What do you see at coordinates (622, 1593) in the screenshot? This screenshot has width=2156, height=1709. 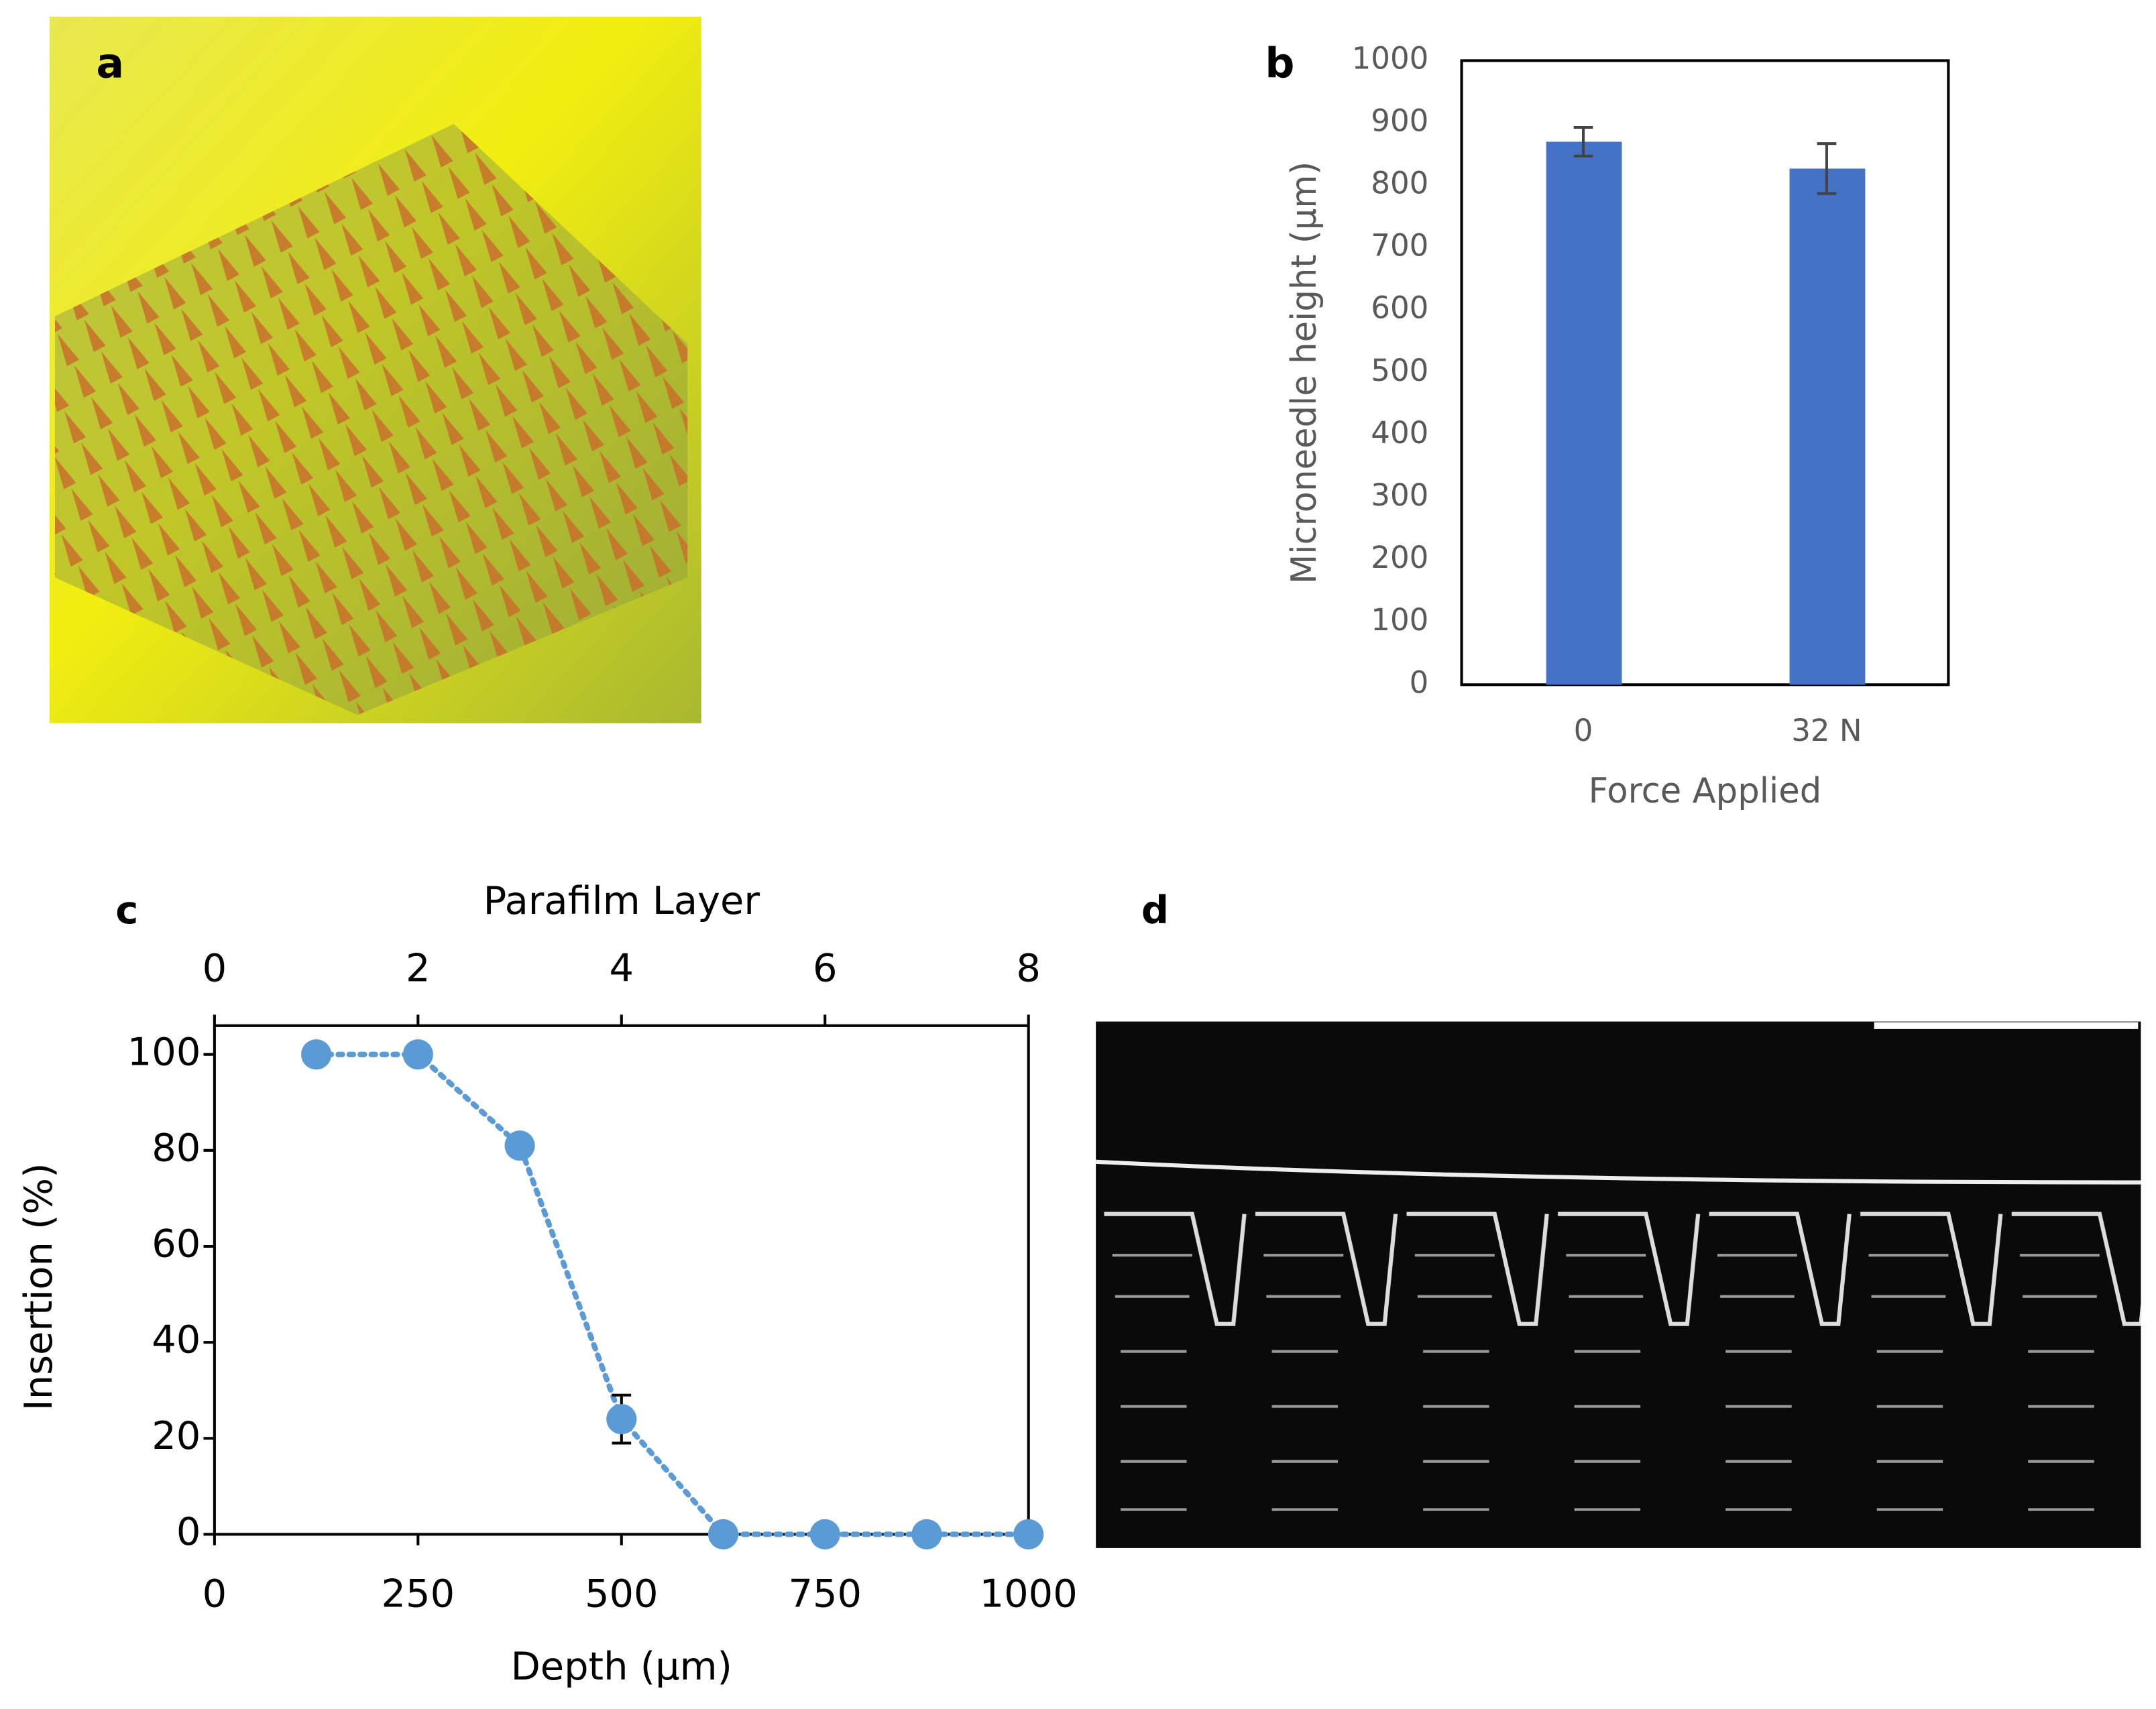 I see `x-tick-label: 500` at bounding box center [622, 1593].